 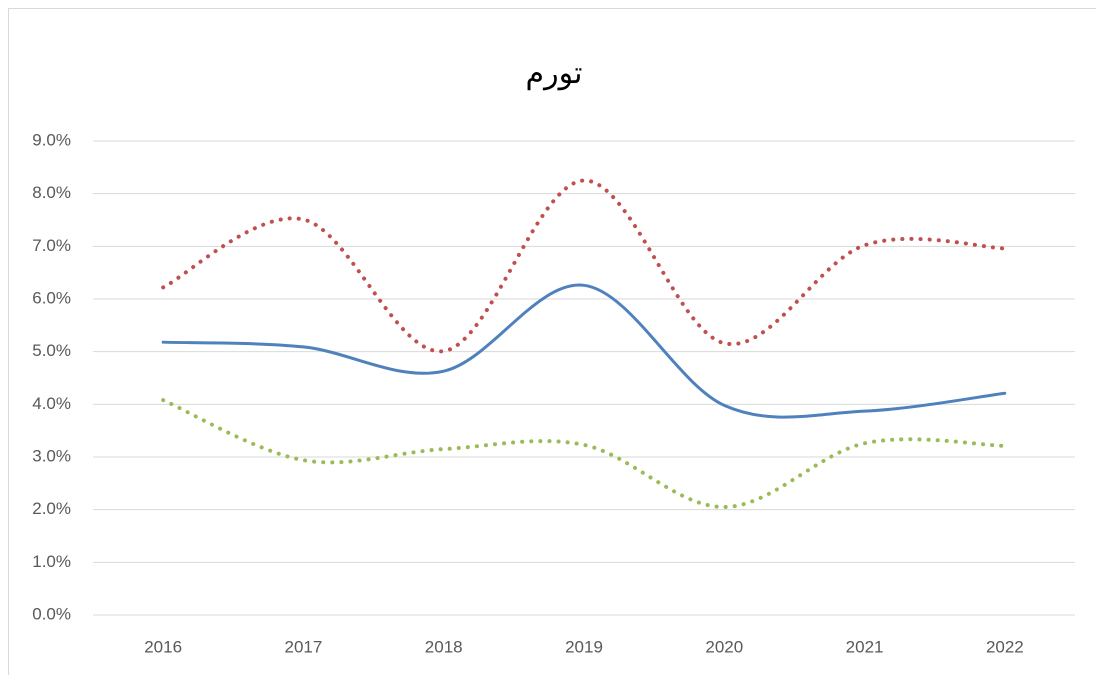 What do you see at coordinates (584, 646) in the screenshot?
I see `x-tick-label: 2019` at bounding box center [584, 646].